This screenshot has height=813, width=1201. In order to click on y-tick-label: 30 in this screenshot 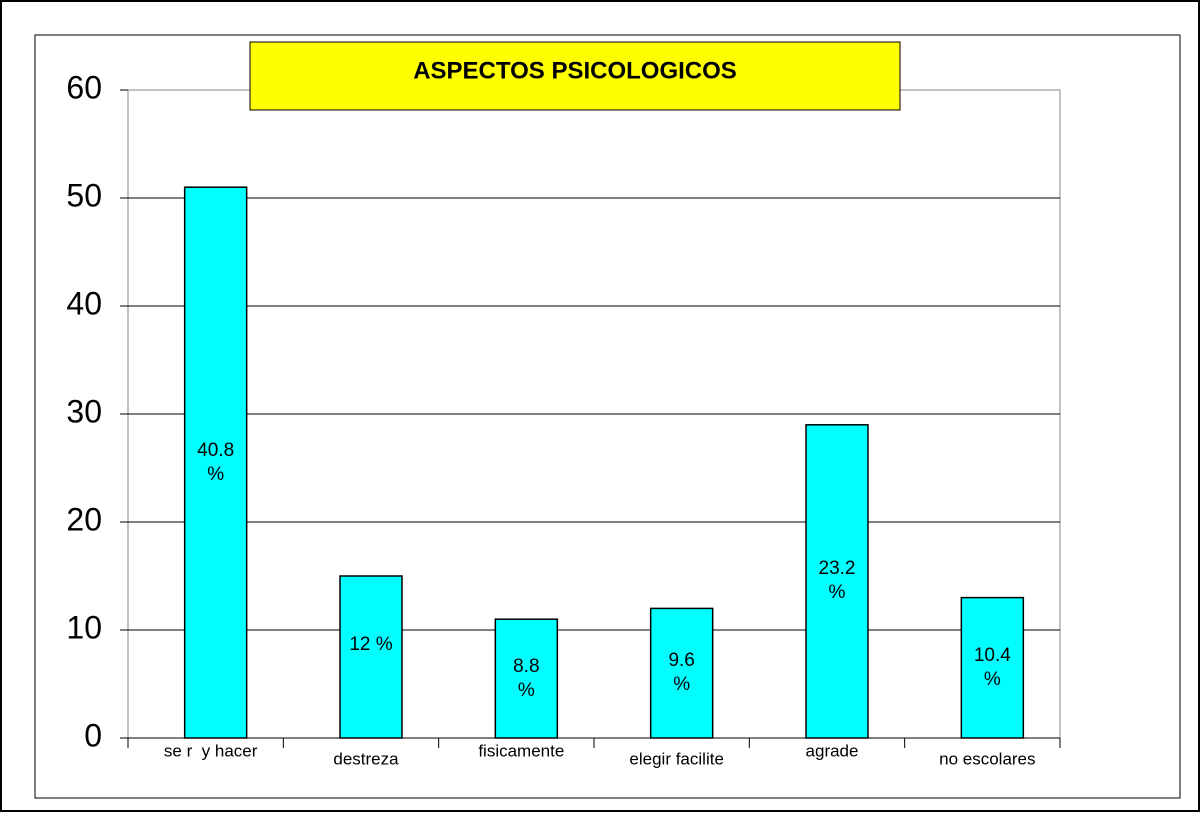, I will do `click(84, 411)`.